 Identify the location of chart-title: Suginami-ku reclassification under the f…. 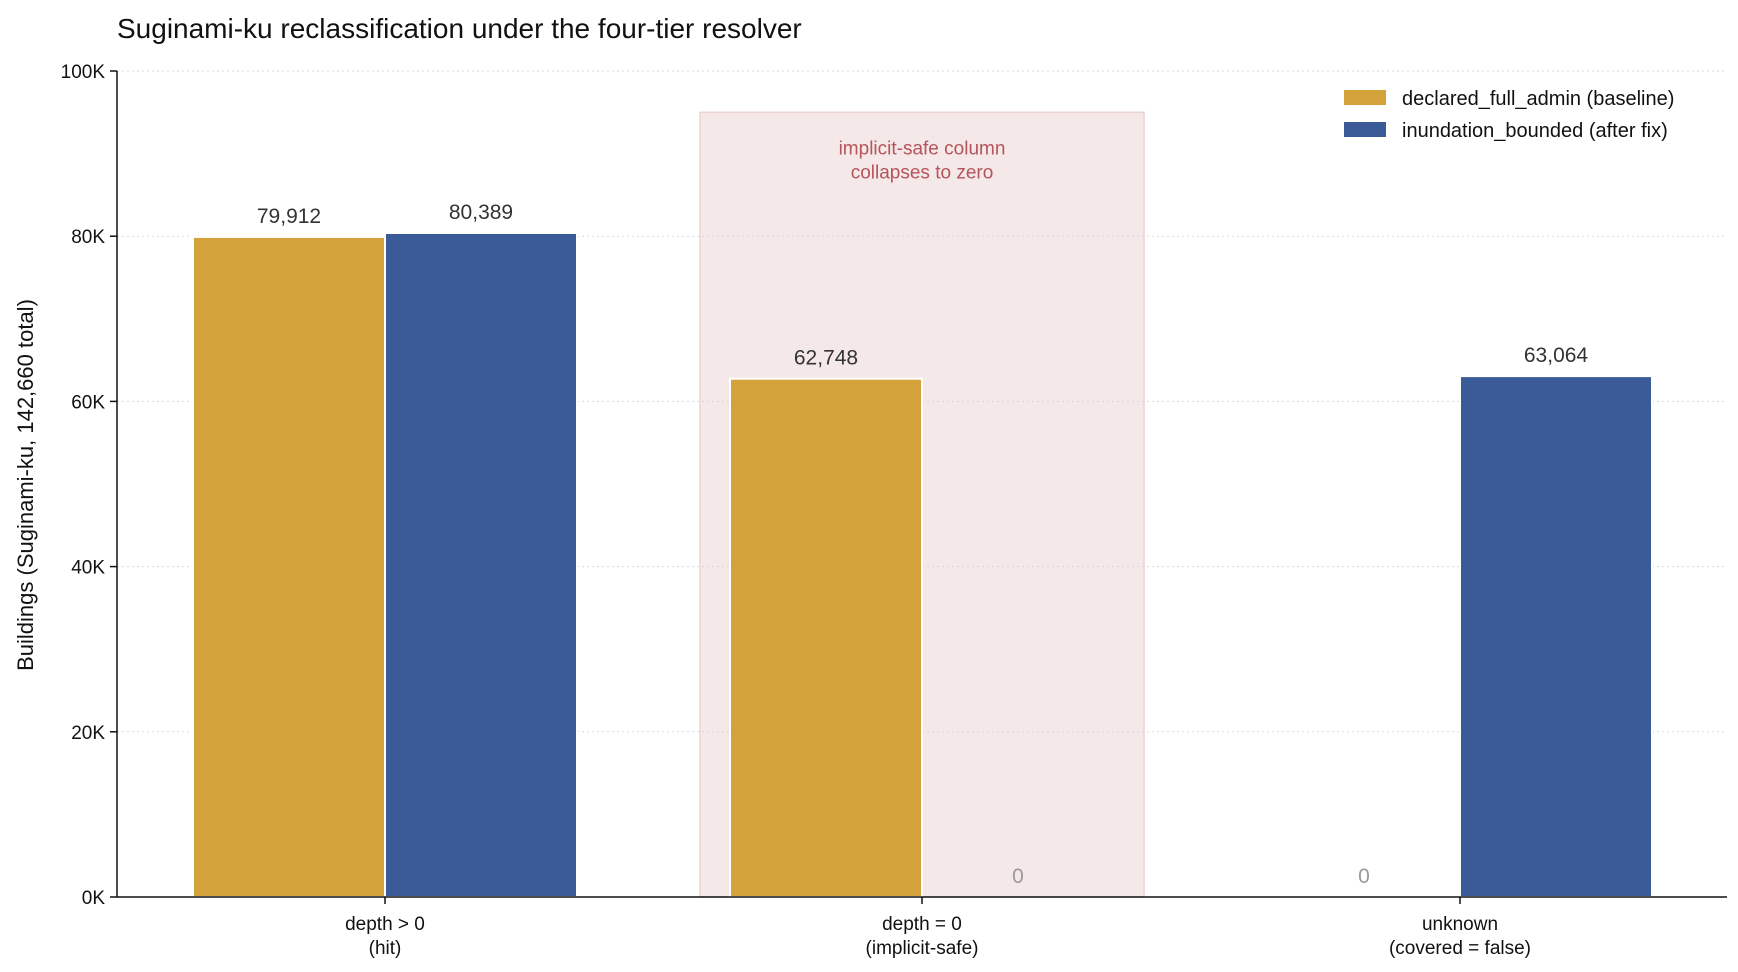
(459, 28).